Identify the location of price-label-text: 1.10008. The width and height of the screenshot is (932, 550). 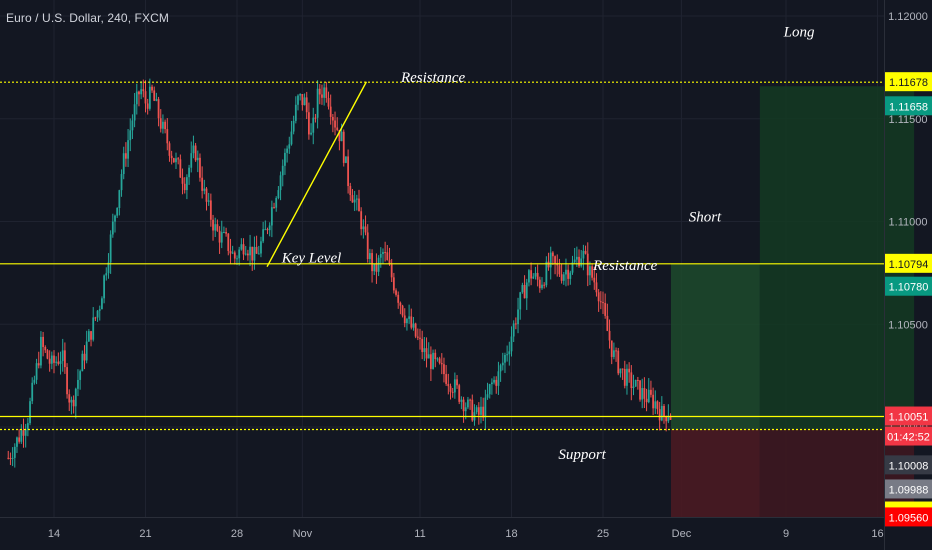
(909, 466).